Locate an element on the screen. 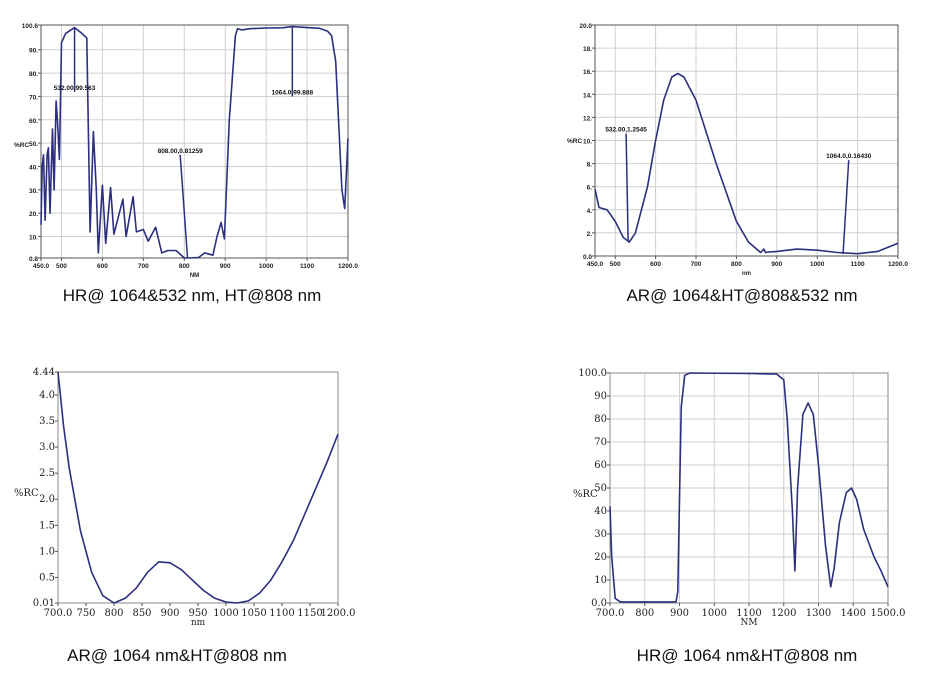 The image size is (937, 690). y-tick-label: 100.0 is located at coordinates (592, 373).